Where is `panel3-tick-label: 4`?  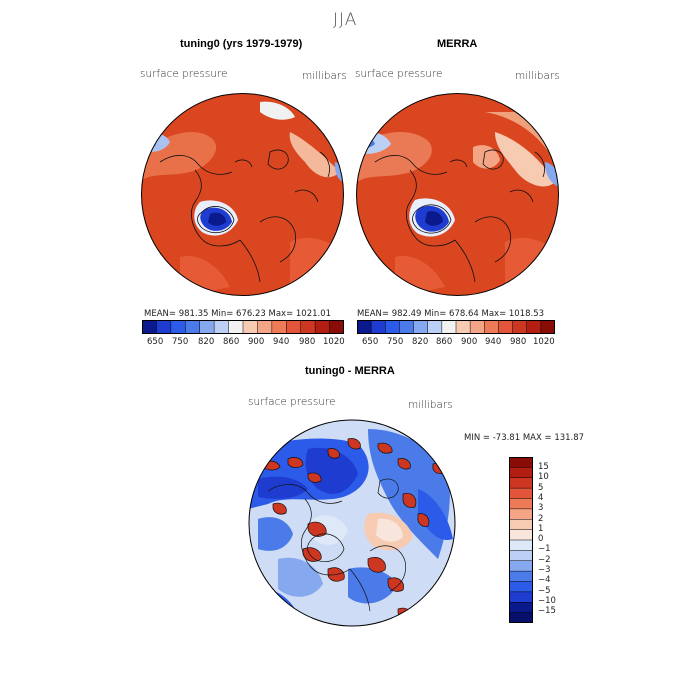
panel3-tick-label: 4 is located at coordinates (541, 498).